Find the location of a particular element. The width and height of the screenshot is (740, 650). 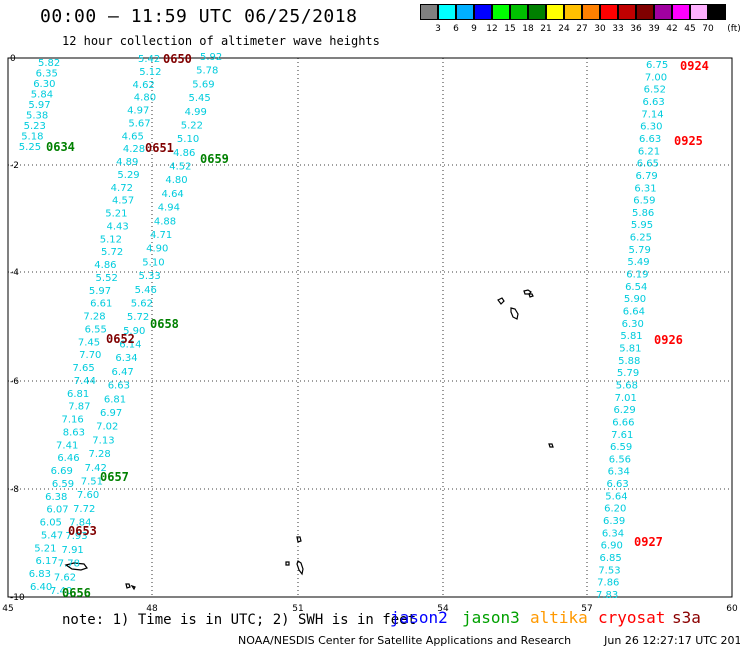

wave-height-label: 6.40 is located at coordinates (41, 587).